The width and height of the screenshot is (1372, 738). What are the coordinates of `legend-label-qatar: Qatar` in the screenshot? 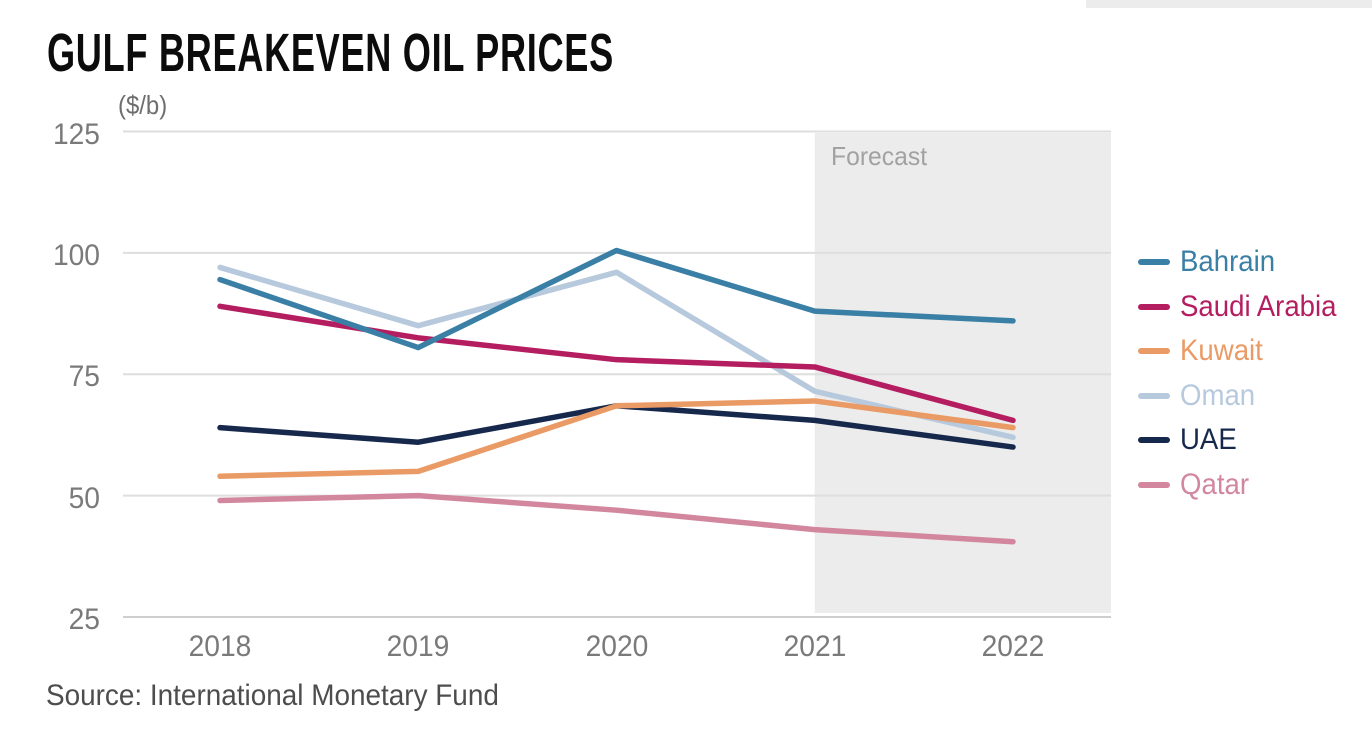 It's located at (1215, 484).